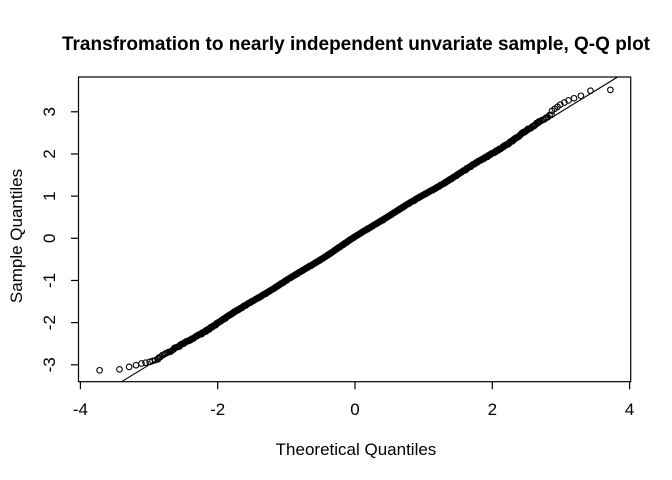 This screenshot has height=480, width=672. I want to click on x-axis-label: Theoretical Quantiles, so click(356, 449).